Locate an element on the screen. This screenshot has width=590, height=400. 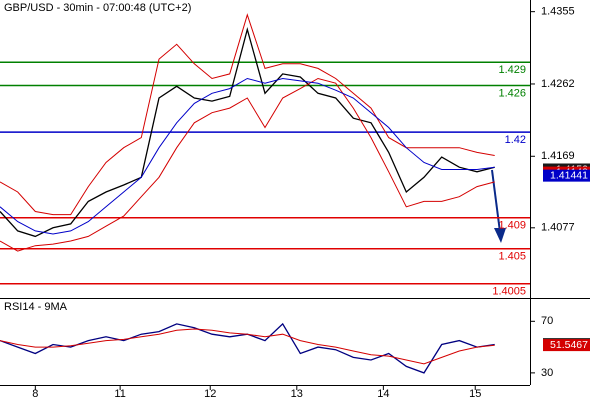
y-tick-label: 1.4262 is located at coordinates (558, 84).